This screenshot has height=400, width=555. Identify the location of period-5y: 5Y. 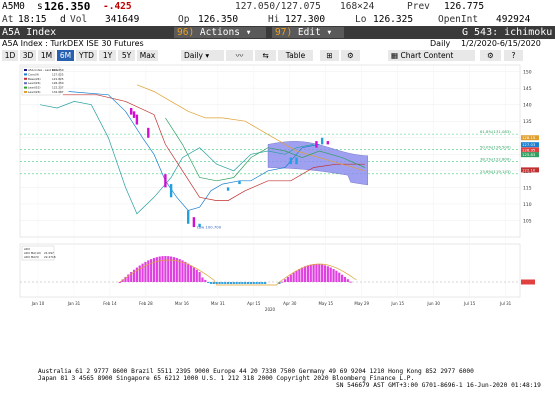
(127, 55).